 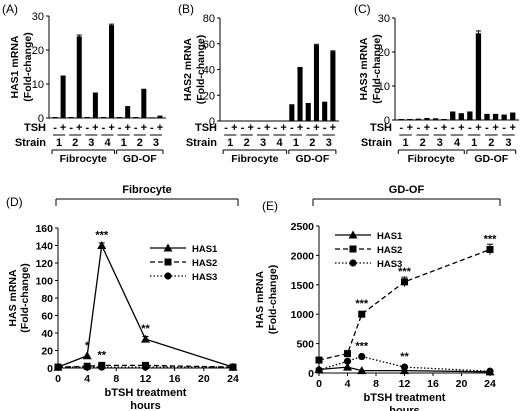 I want to click on y-tick-label: 60, so click(x=47, y=317).